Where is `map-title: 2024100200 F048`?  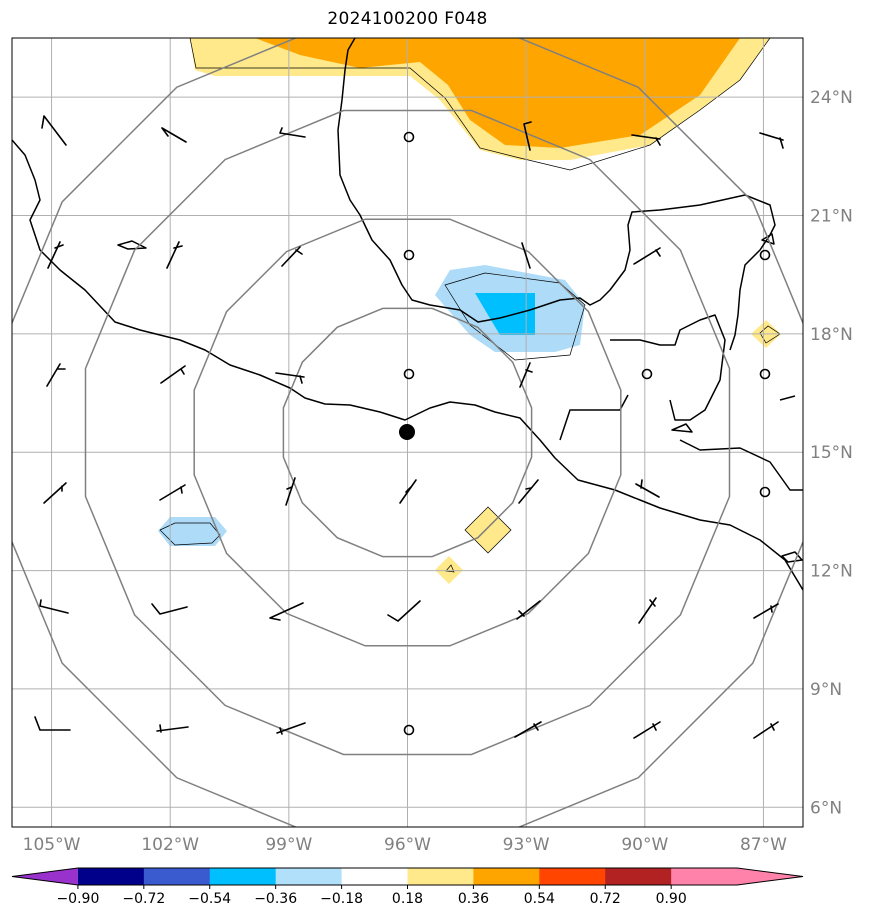
map-title: 2024100200 F048 is located at coordinates (407, 19).